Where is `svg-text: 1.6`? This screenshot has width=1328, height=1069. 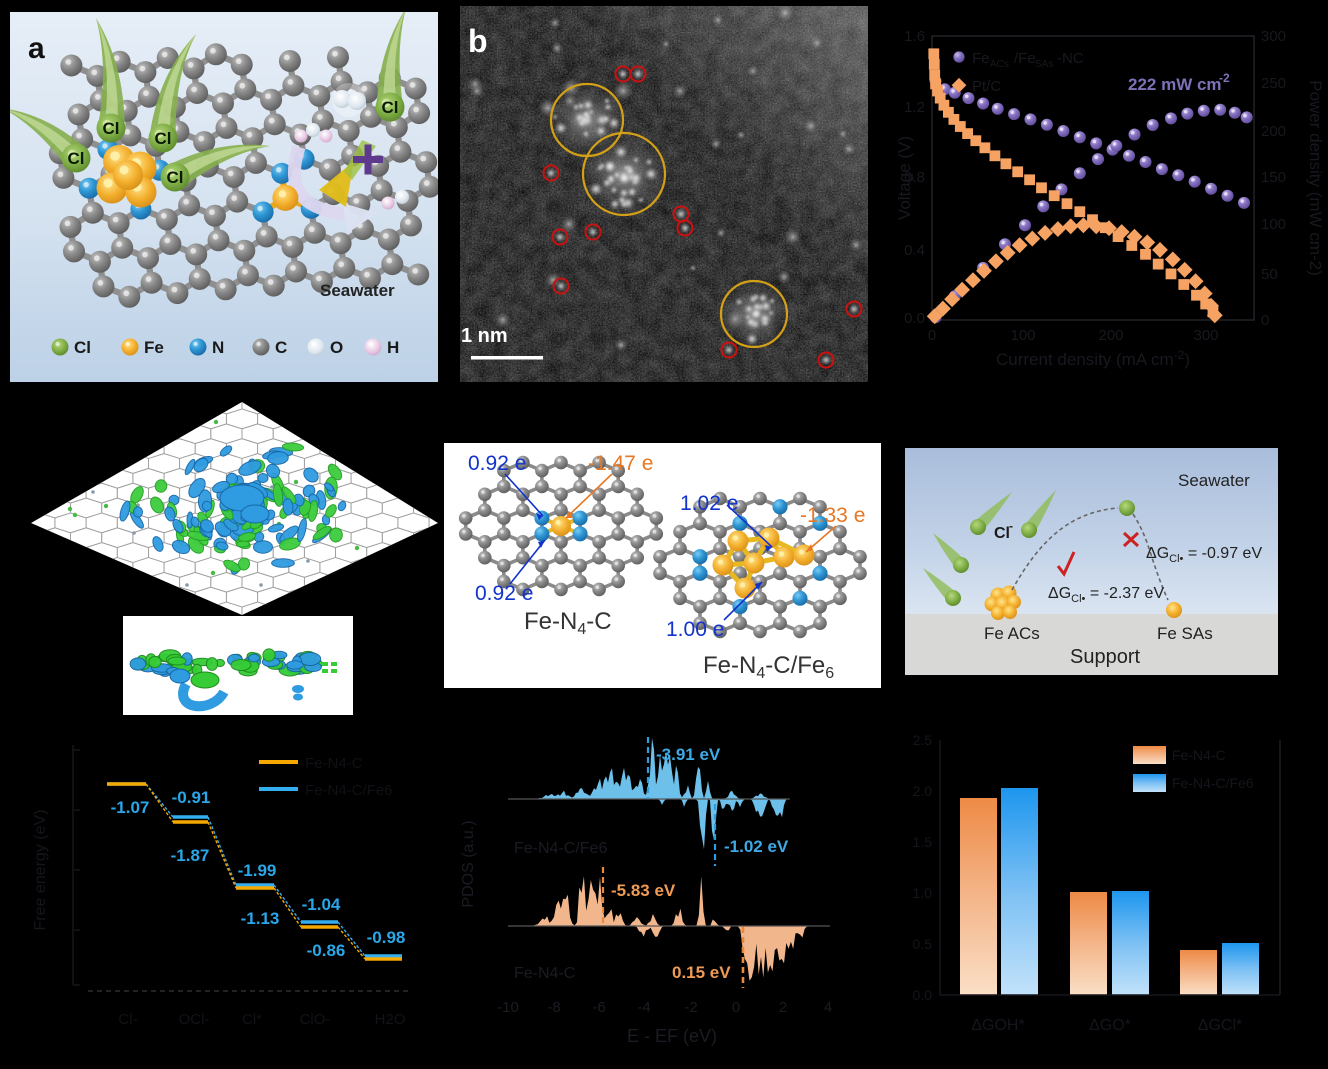
svg-text: 1.6 is located at coordinates (914, 36).